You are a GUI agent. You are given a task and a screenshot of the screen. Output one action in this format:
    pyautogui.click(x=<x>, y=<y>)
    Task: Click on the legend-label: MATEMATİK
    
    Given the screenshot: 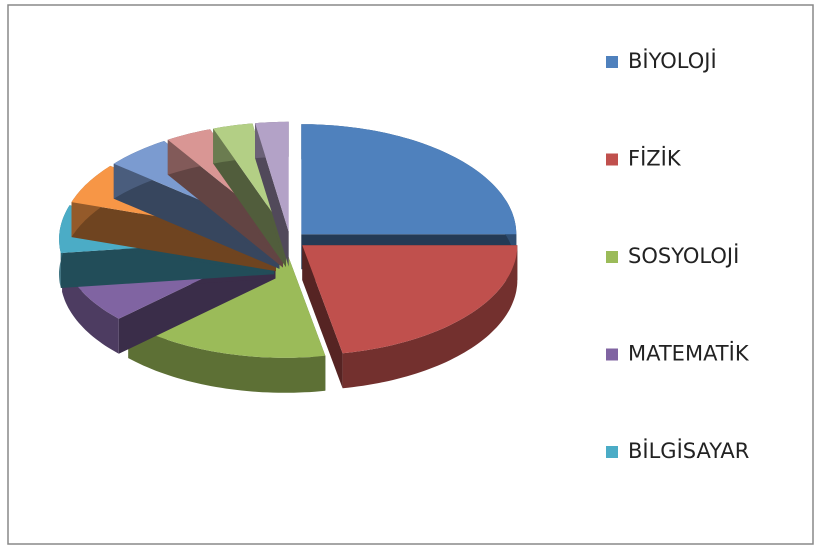 What is the action you would take?
    pyautogui.click(x=689, y=353)
    